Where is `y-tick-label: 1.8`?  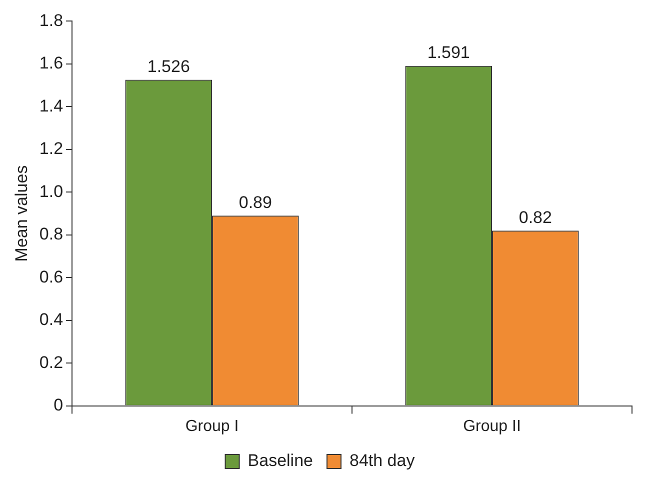 y-tick-label: 1.8 is located at coordinates (51, 20).